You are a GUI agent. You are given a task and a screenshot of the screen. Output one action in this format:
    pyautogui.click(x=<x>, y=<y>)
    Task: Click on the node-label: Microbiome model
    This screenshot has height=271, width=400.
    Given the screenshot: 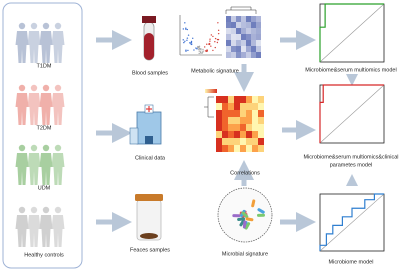 What is the action you would take?
    pyautogui.click(x=351, y=262)
    